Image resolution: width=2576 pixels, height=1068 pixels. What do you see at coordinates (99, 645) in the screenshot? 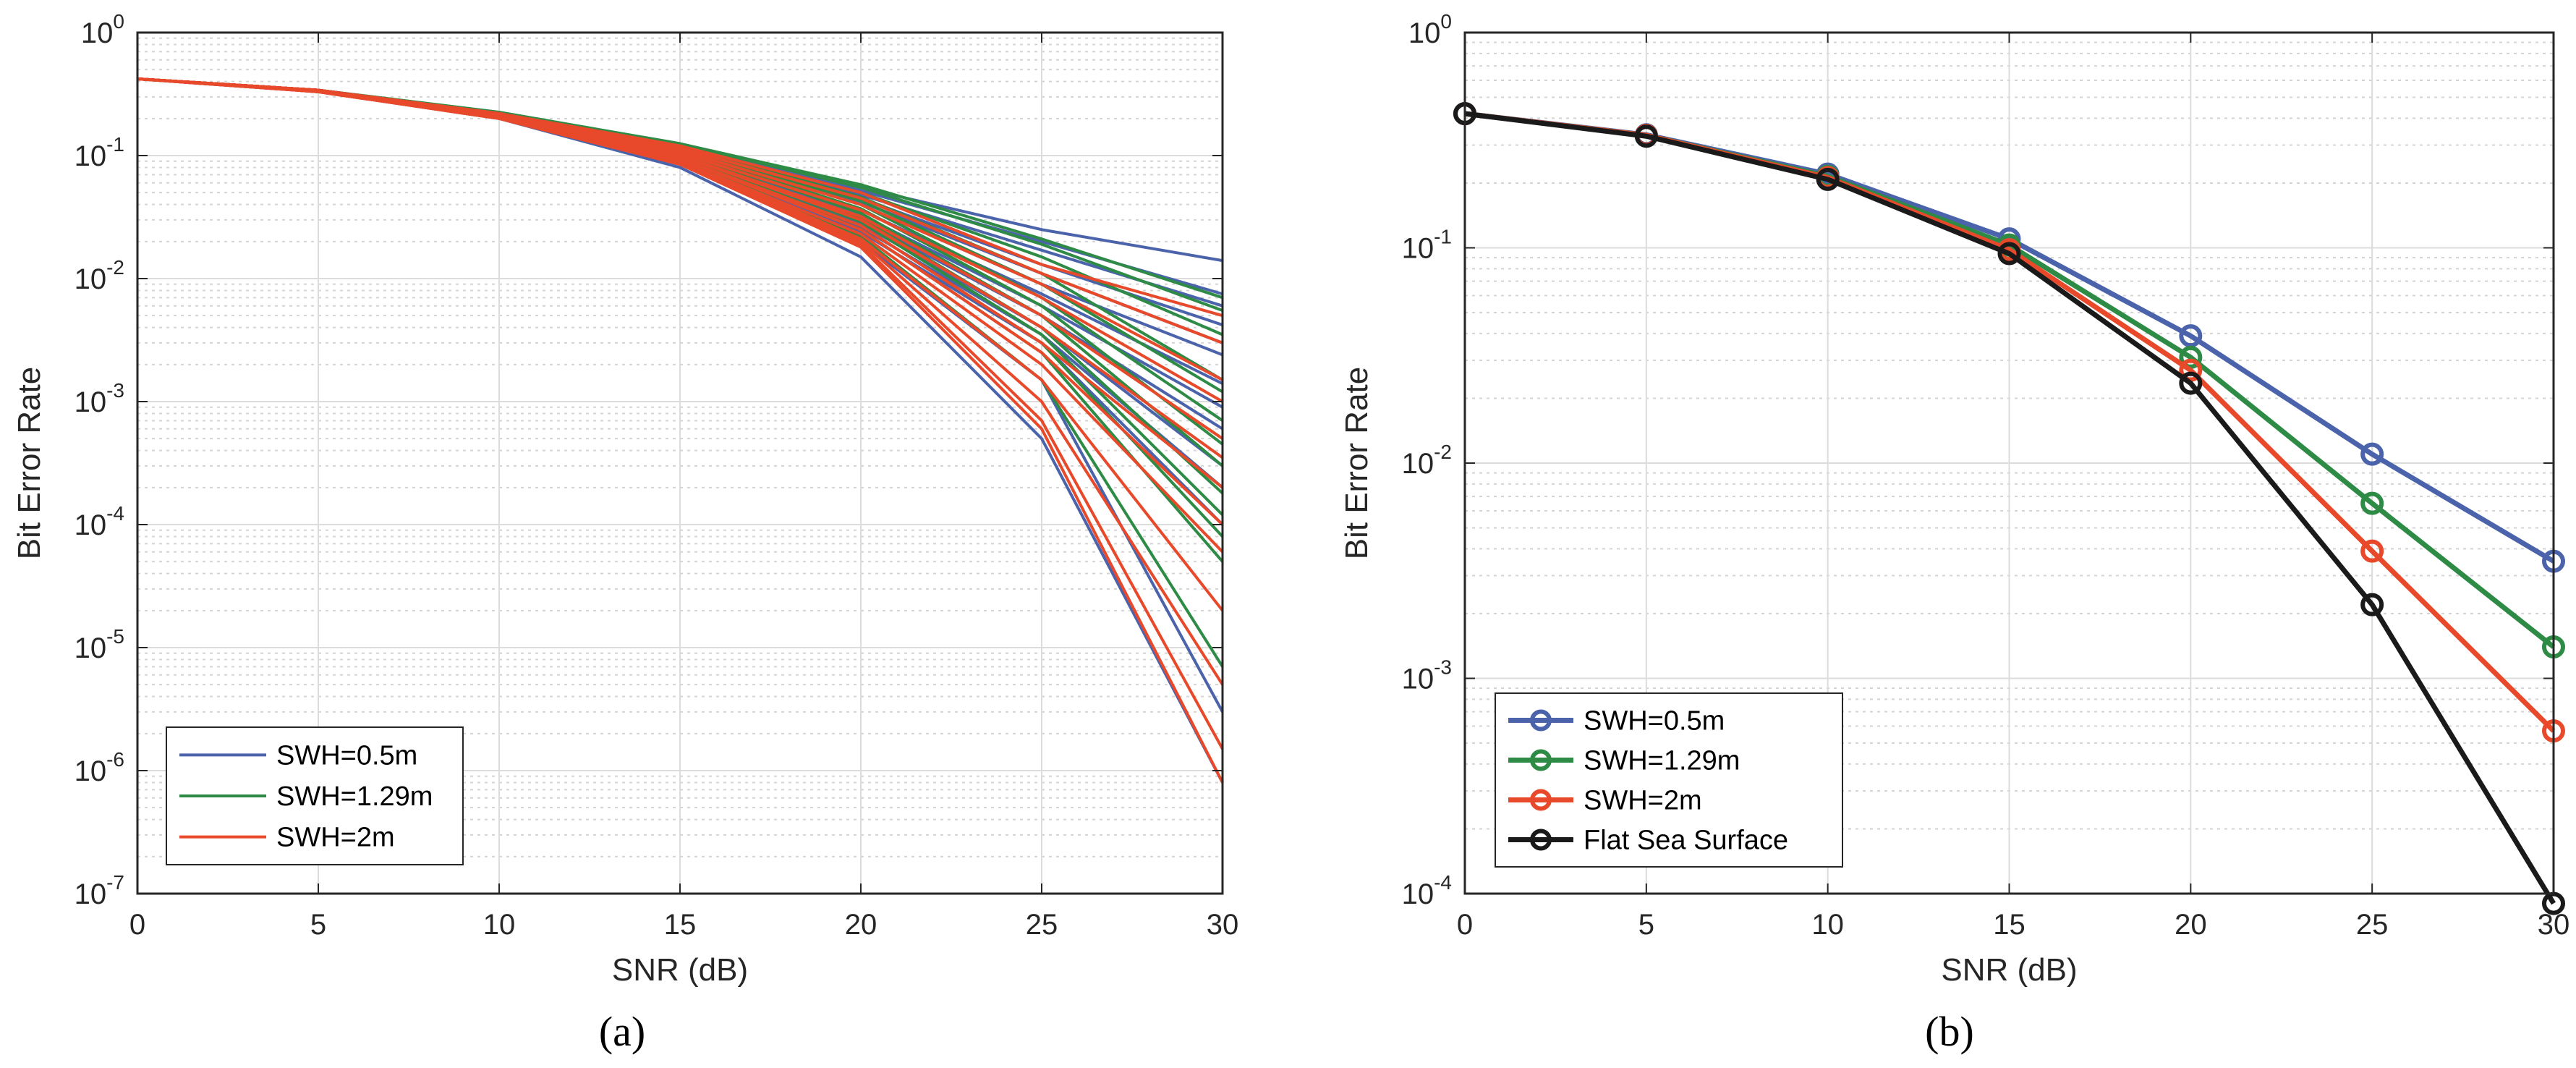
I see `y-tick-label: 10⁻⁵` at bounding box center [99, 645].